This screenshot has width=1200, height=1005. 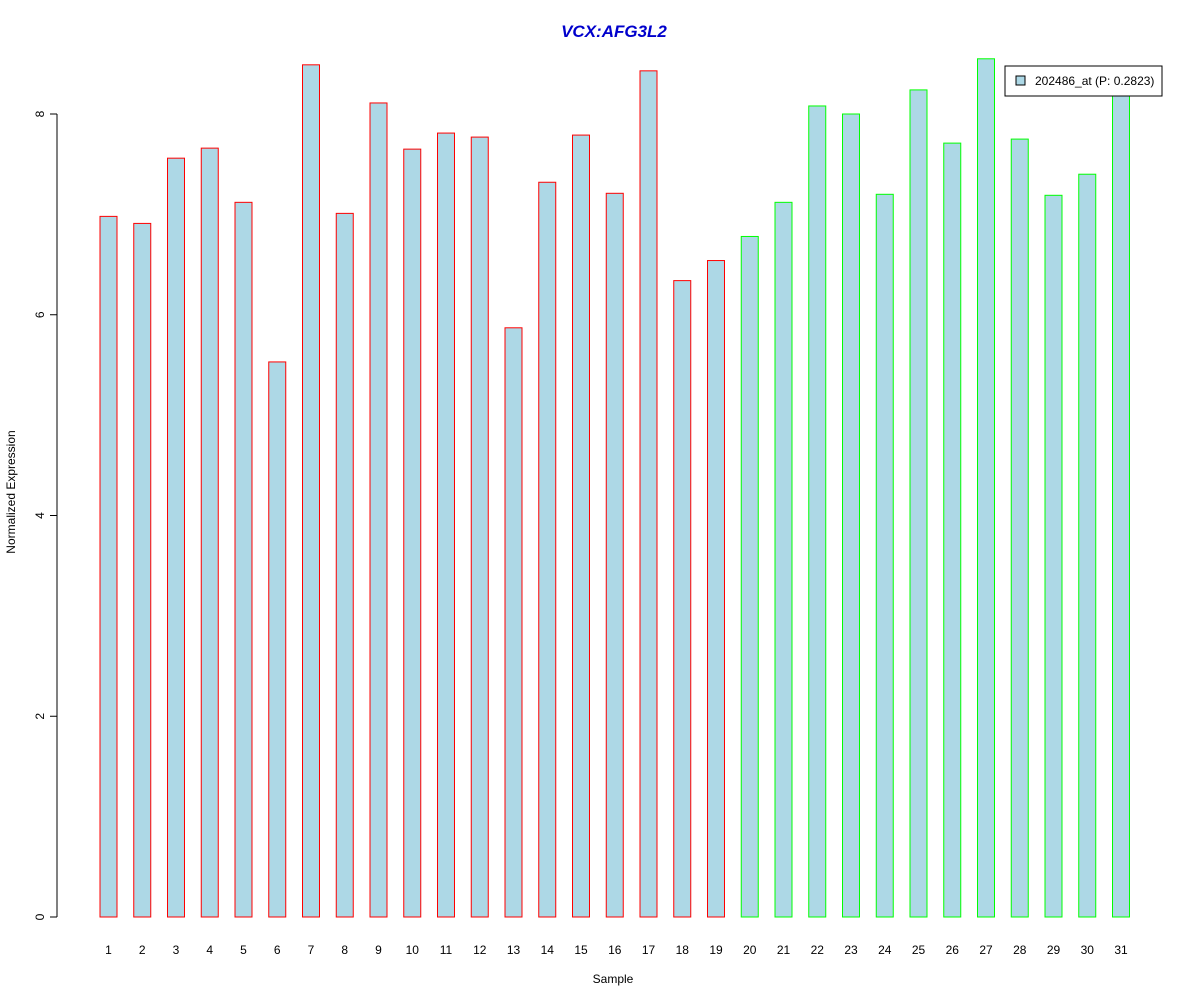 I want to click on y-tick-label: 0, so click(x=40, y=916).